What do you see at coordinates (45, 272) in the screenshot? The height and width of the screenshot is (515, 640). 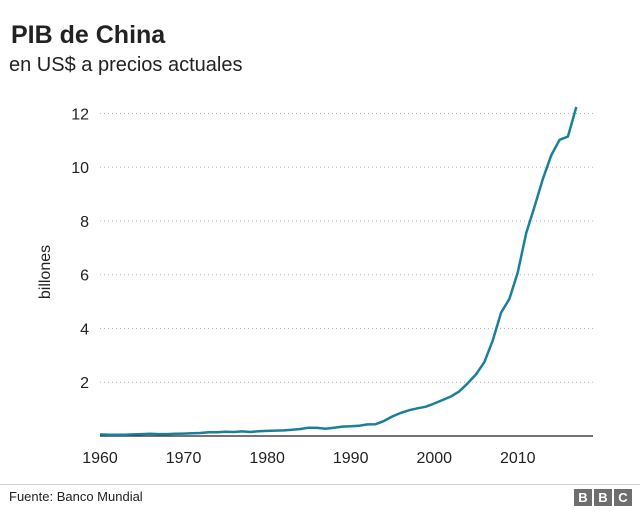 I see `y-axis-label: billones` at bounding box center [45, 272].